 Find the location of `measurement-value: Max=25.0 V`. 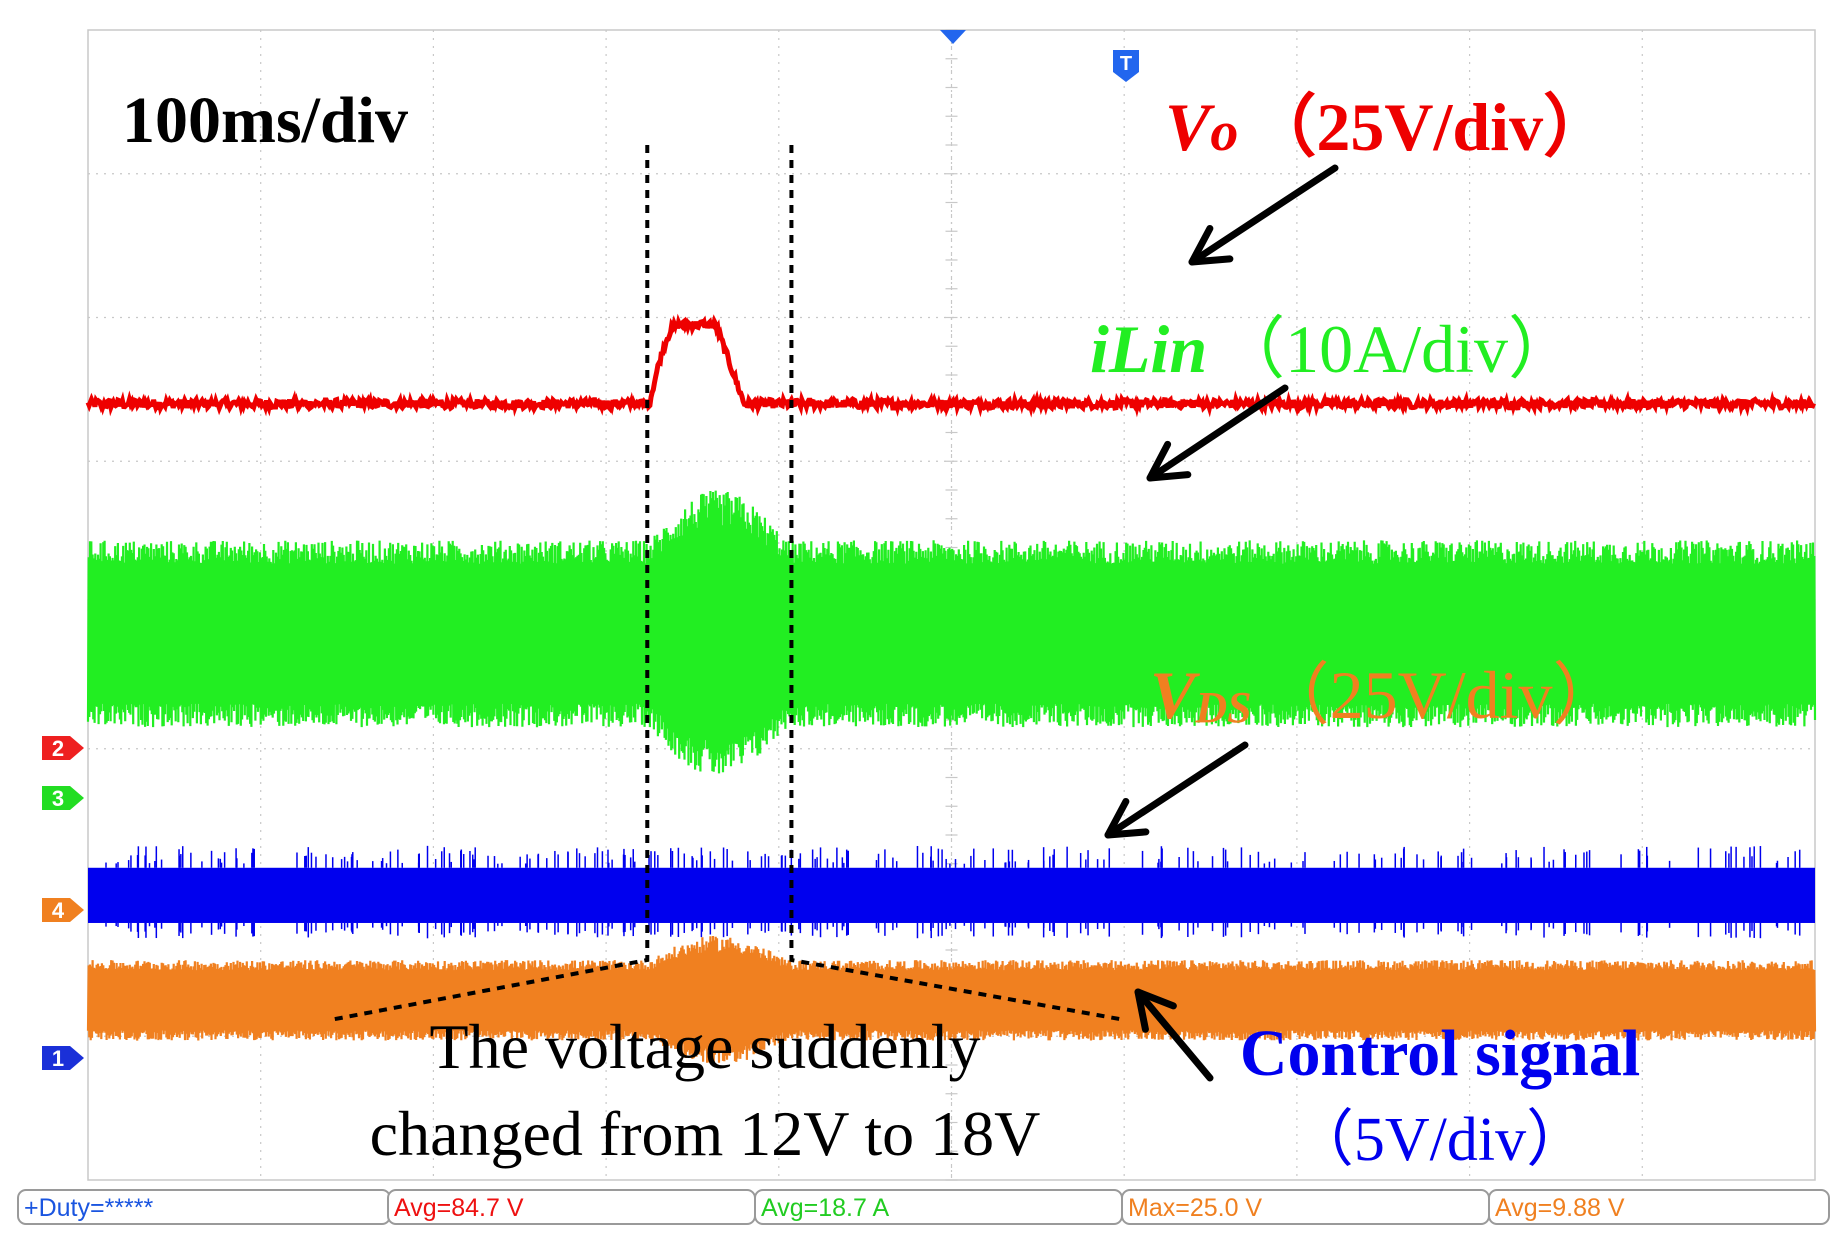

measurement-value: Max=25.0 V is located at coordinates (1195, 1208).